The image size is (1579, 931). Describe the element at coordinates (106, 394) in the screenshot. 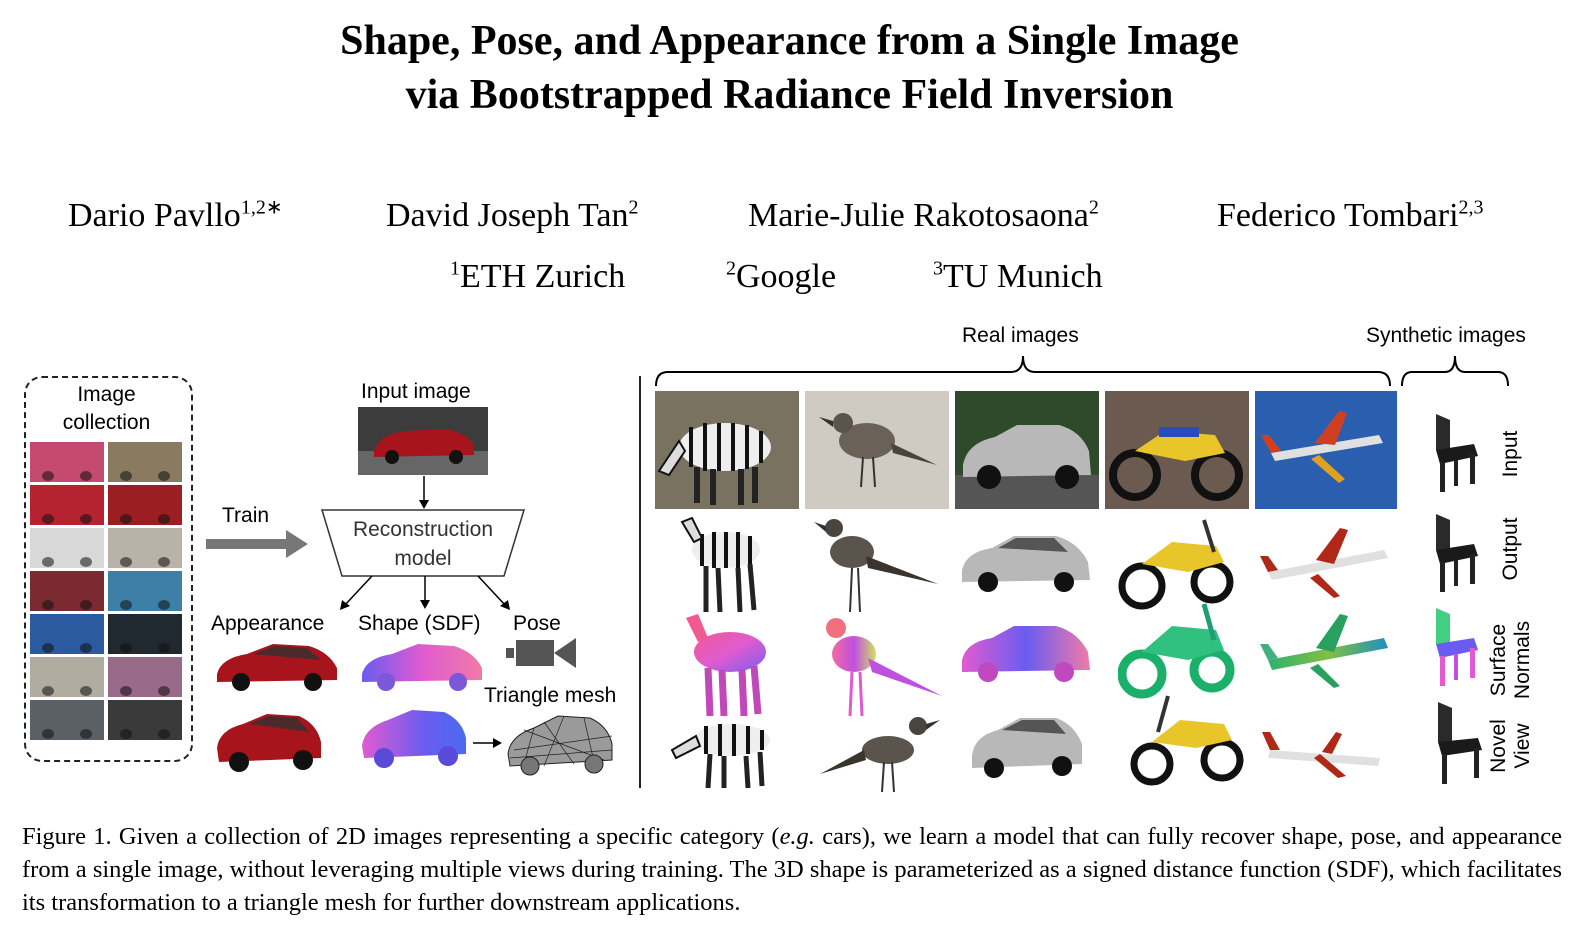

I see `image-collection-label-line-1: Image` at that location.